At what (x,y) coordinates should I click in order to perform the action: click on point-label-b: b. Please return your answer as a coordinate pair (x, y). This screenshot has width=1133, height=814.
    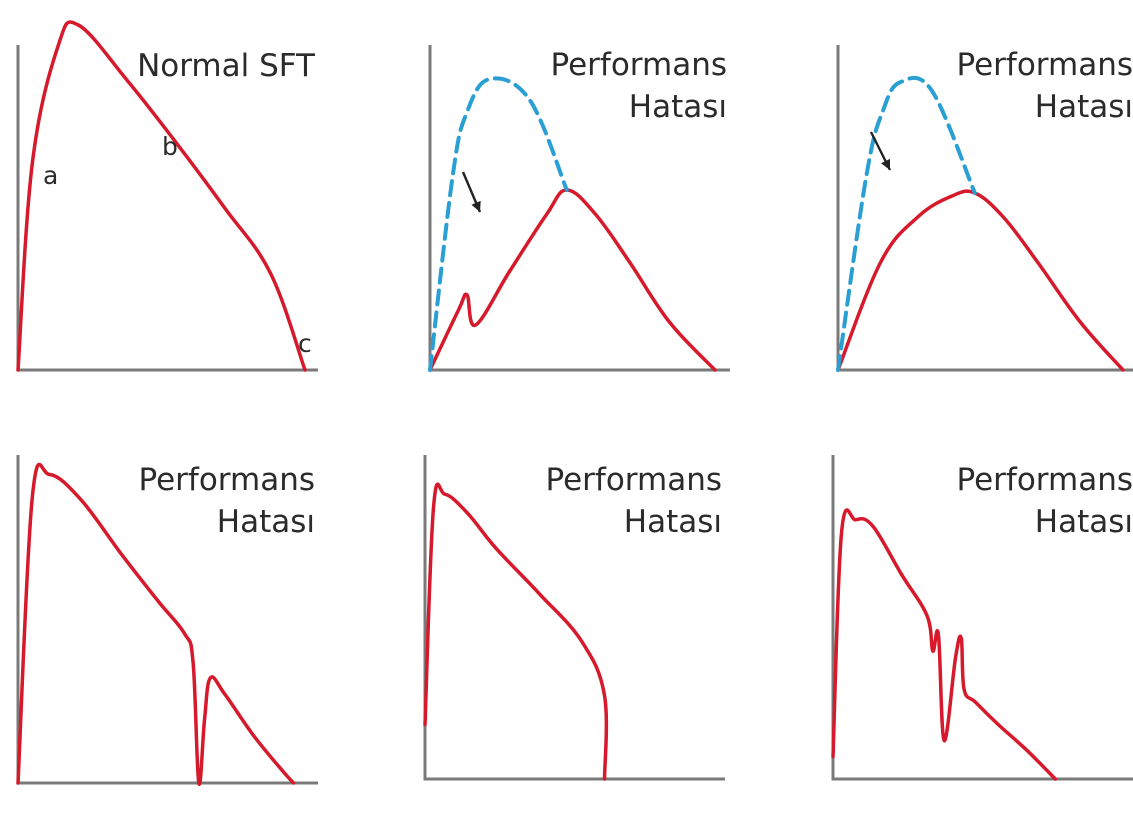
    Looking at the image, I should click on (170, 146).